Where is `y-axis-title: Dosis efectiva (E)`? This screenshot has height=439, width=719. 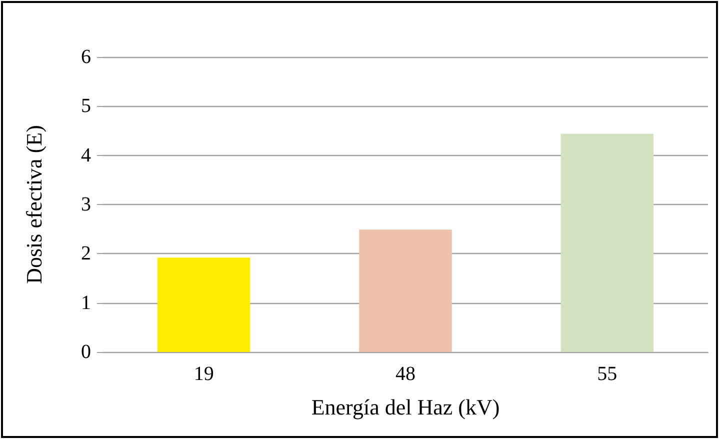
y-axis-title: Dosis efectiva (E) is located at coordinates (34, 204).